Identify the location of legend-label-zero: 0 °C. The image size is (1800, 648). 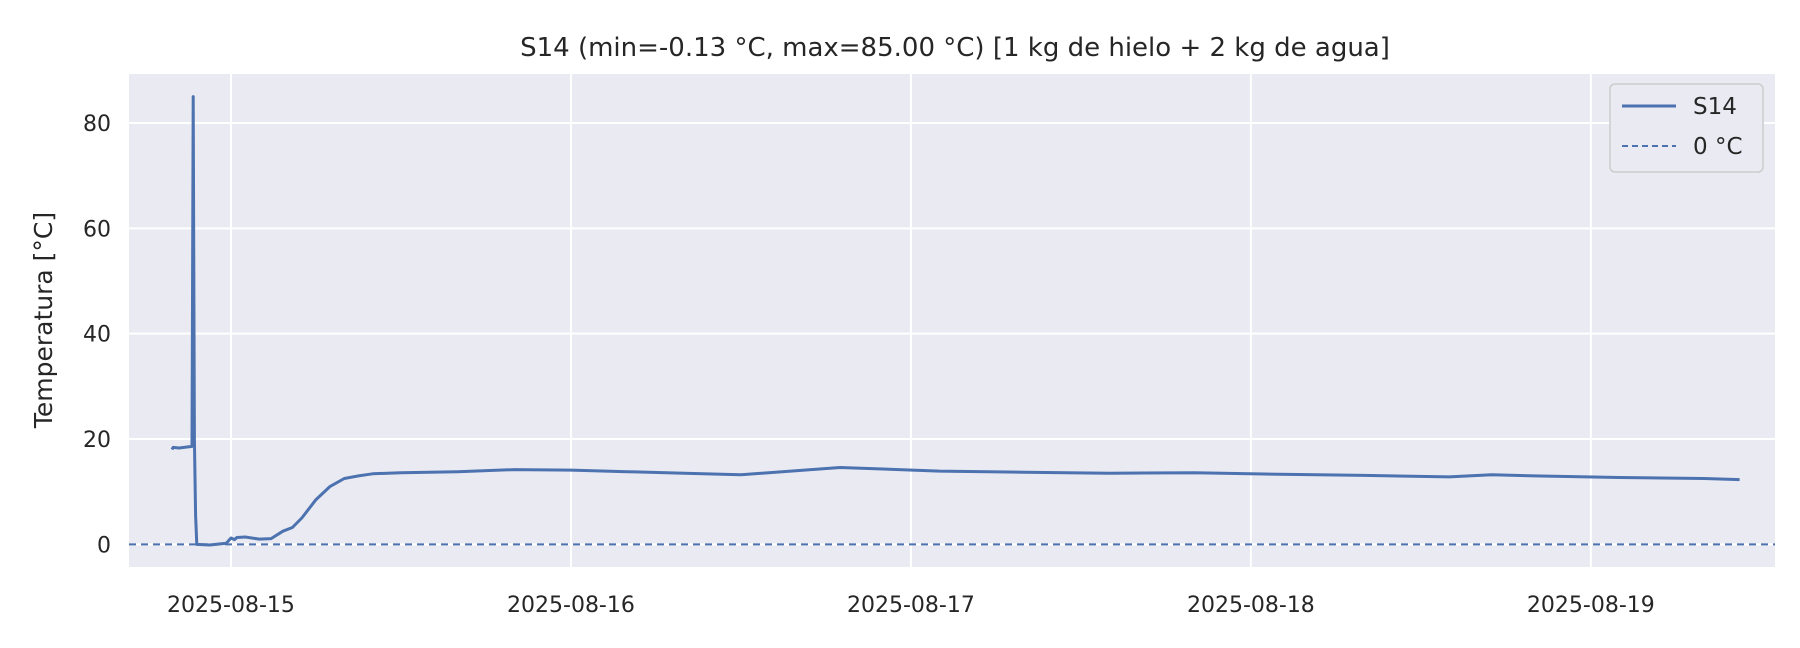
(1718, 147).